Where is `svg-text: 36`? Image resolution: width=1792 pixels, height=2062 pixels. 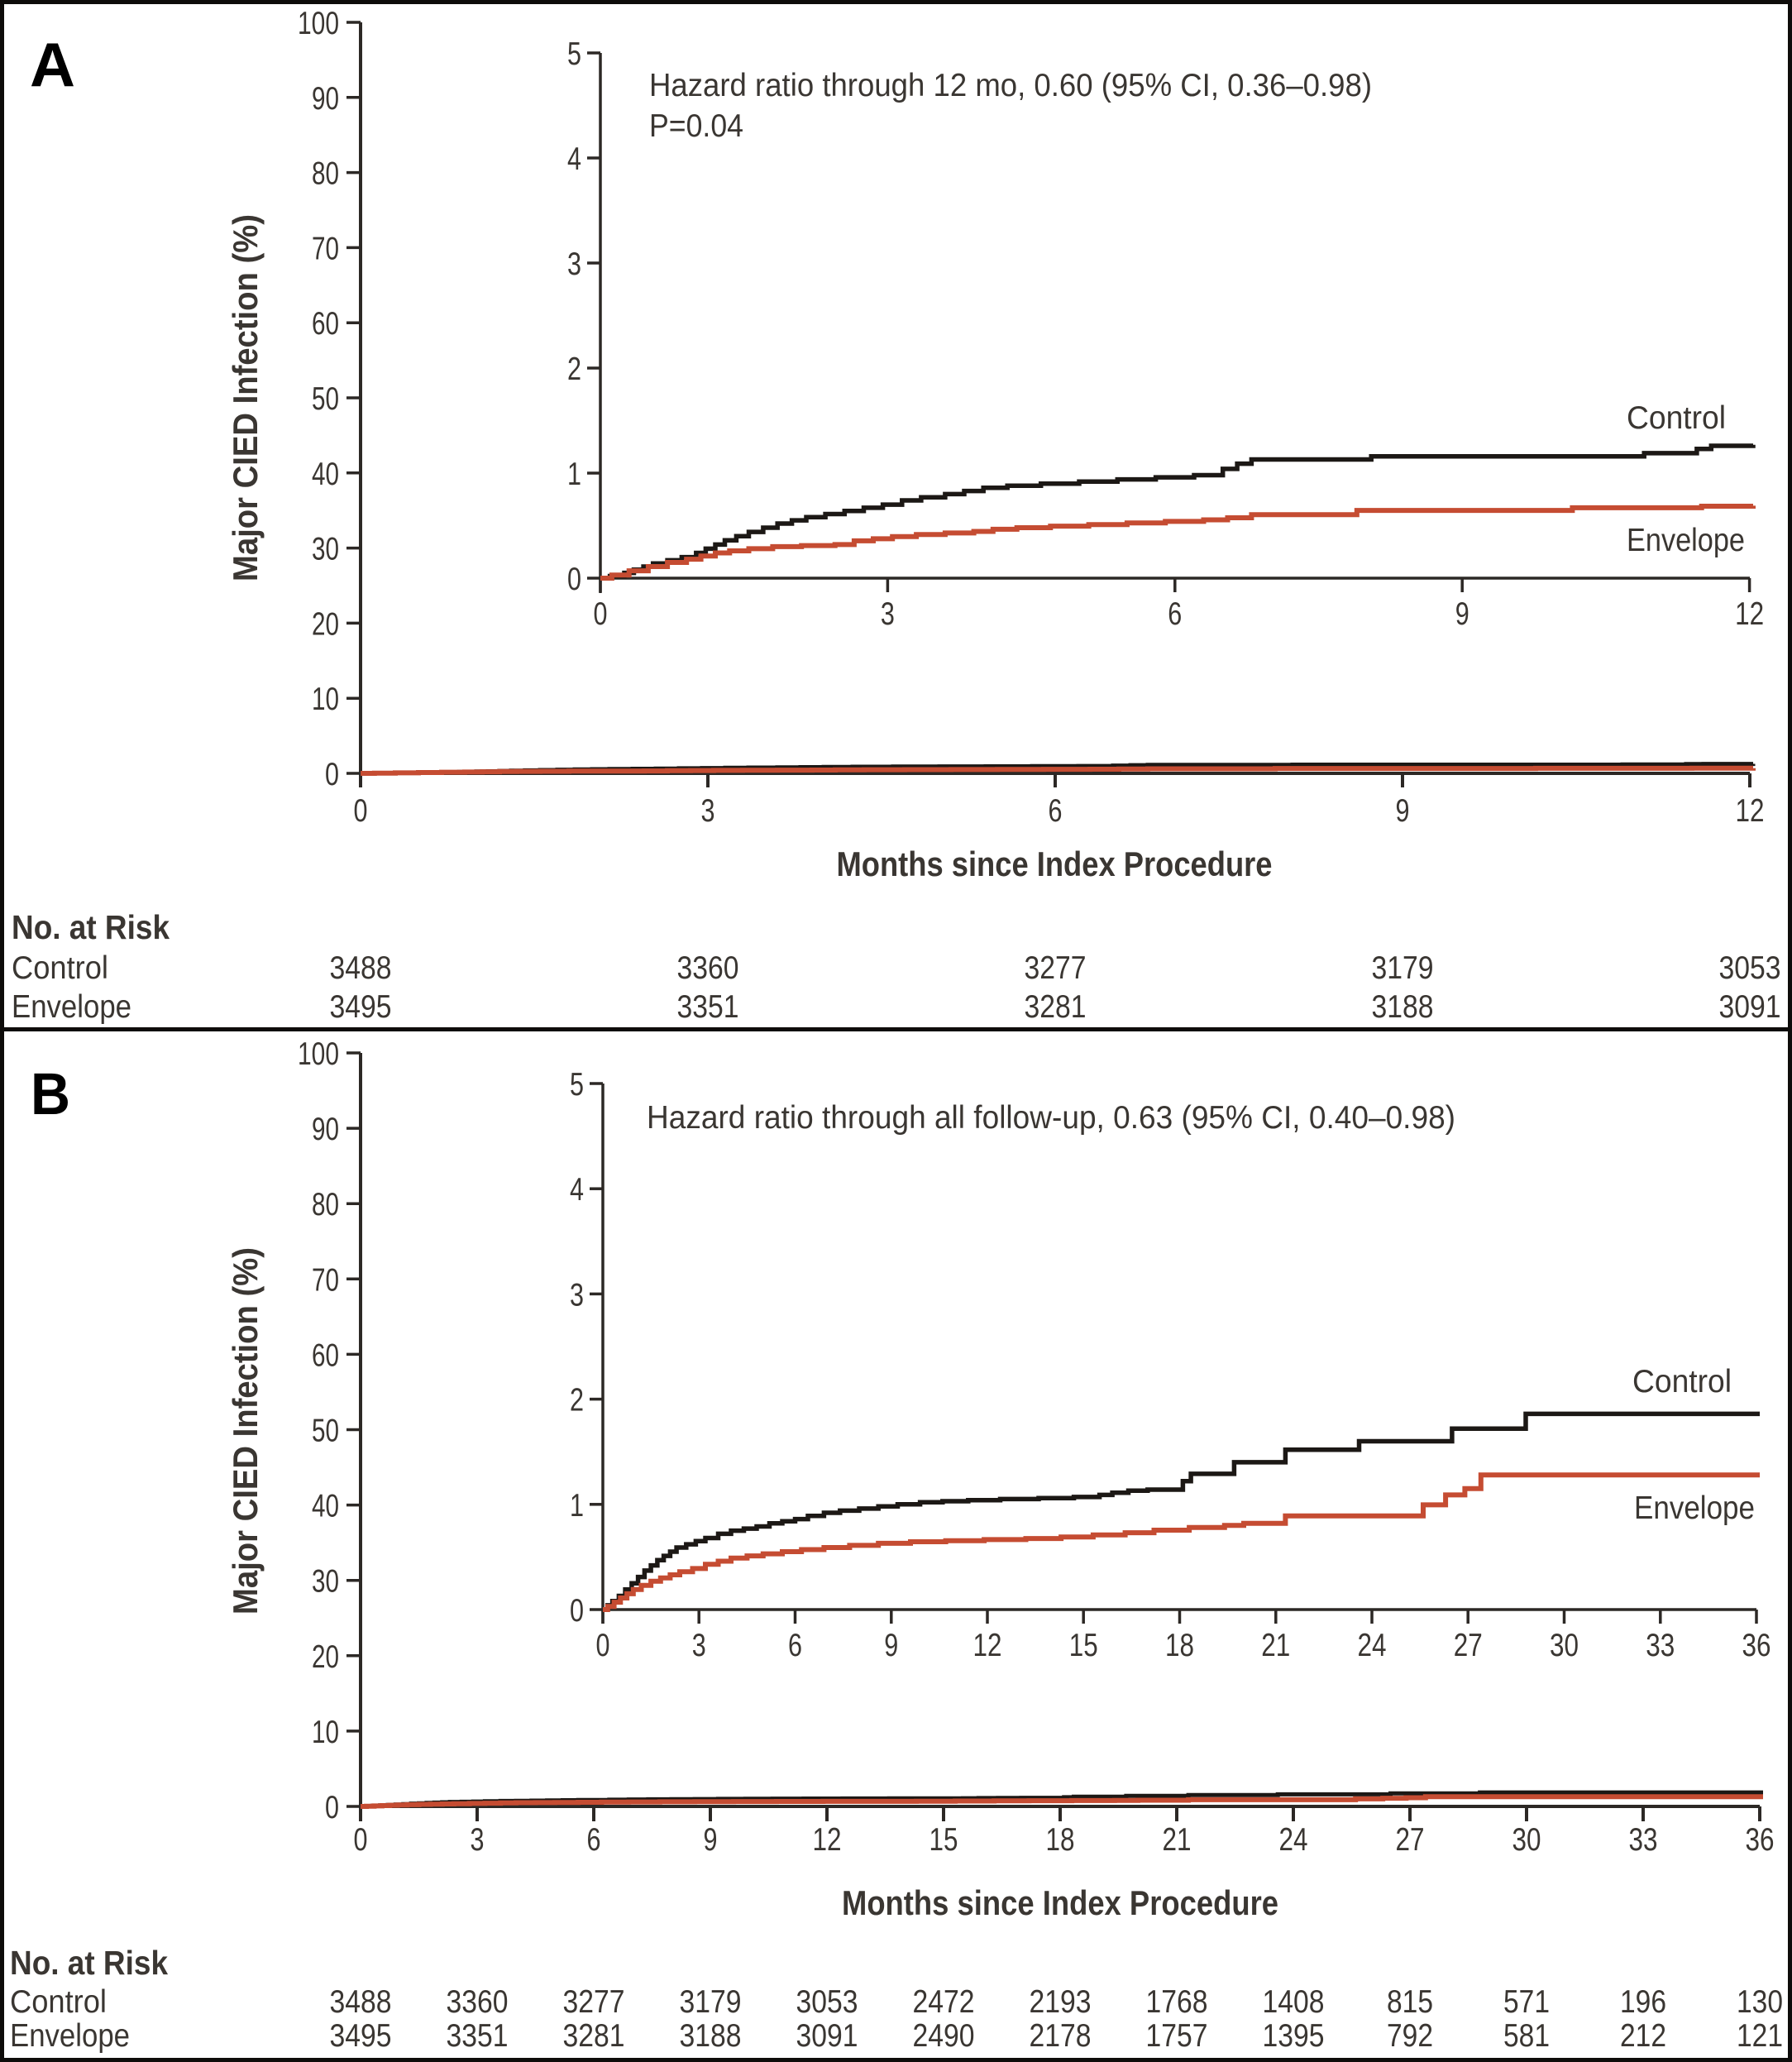
svg-text: 36 is located at coordinates (1760, 1840).